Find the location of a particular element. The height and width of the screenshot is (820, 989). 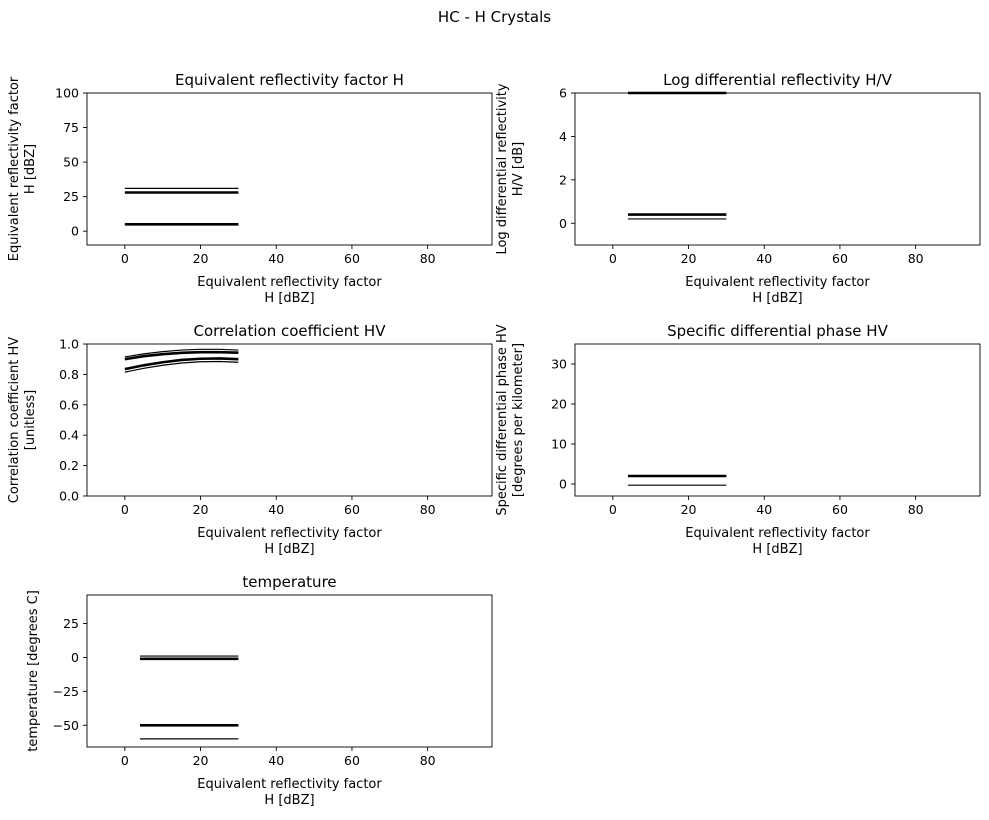

subplot-title: temperature is located at coordinates (289, 582).